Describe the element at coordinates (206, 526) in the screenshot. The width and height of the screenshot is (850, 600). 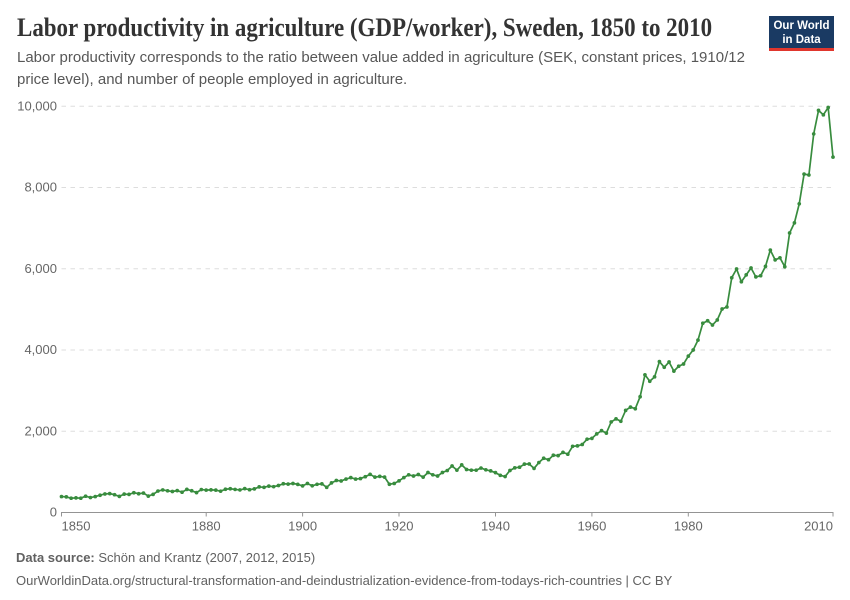
I see `svg-text: 1880` at that location.